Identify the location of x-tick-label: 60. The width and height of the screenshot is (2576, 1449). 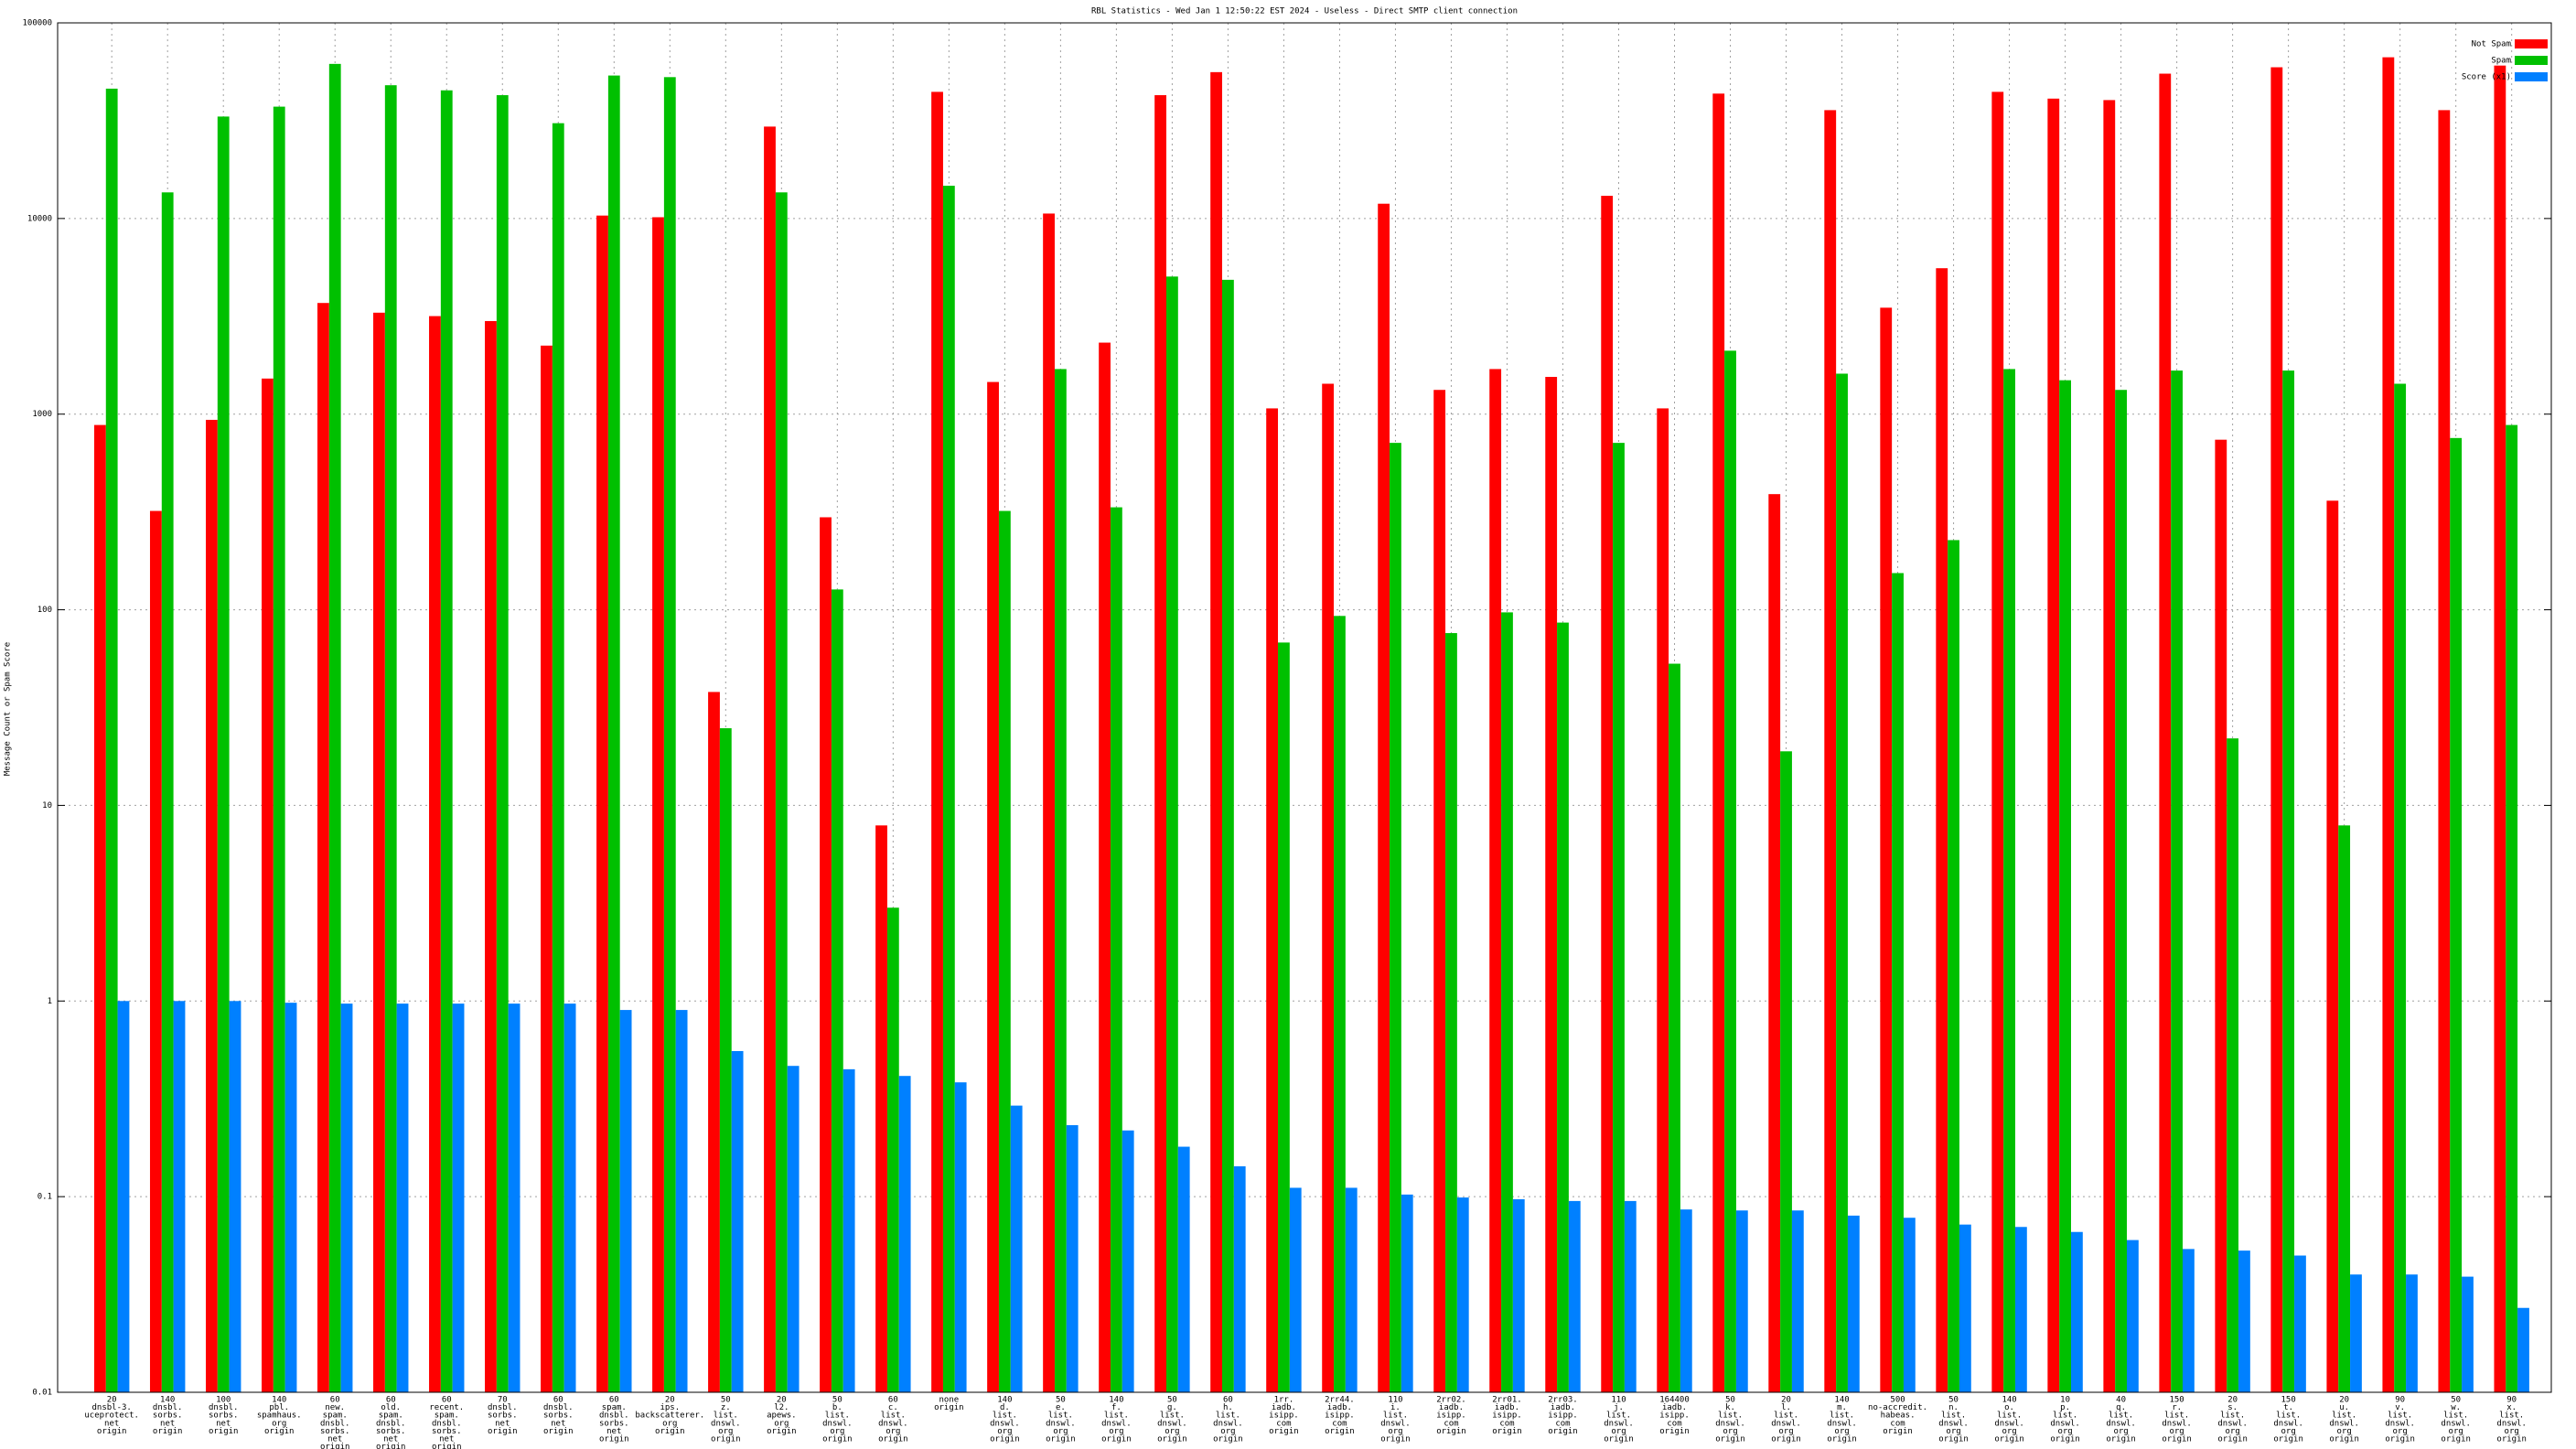
(335, 1401).